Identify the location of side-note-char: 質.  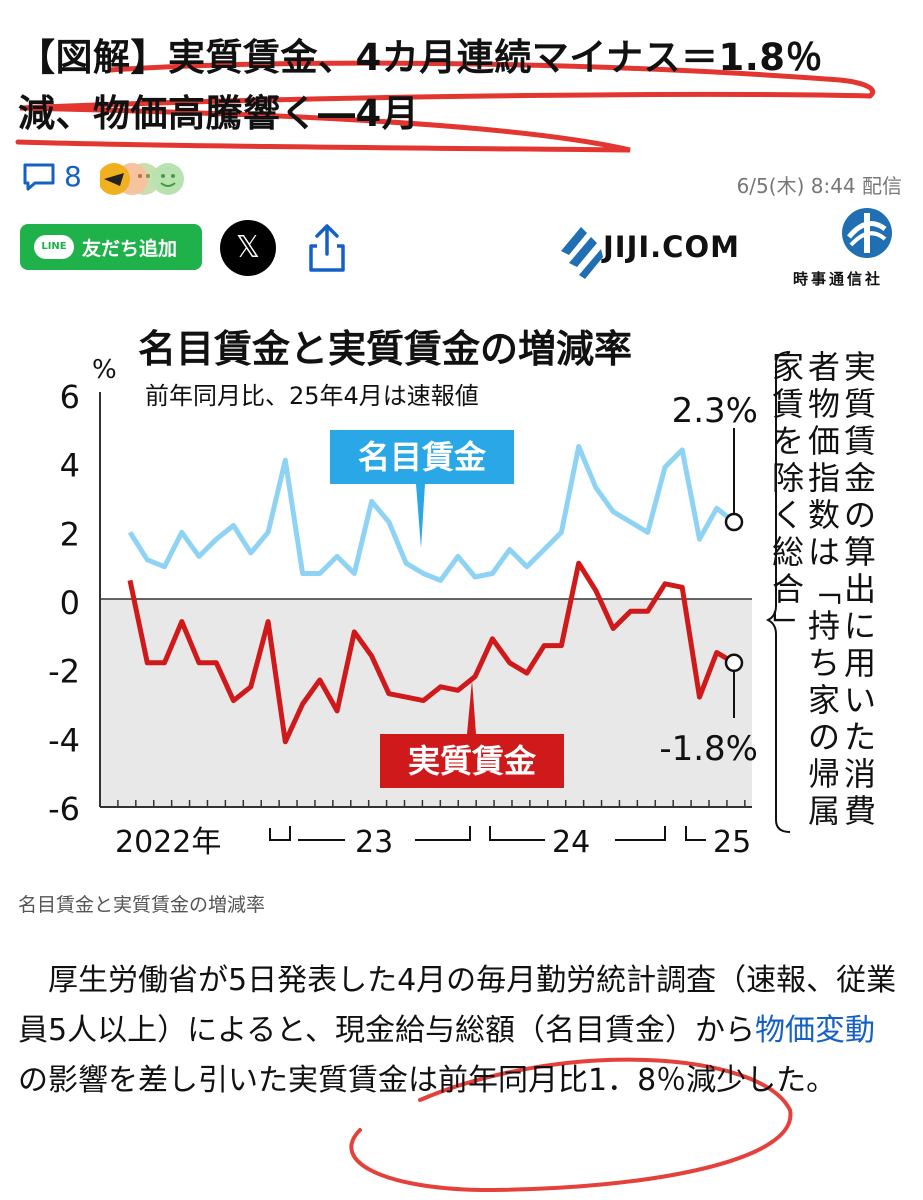
(860, 404).